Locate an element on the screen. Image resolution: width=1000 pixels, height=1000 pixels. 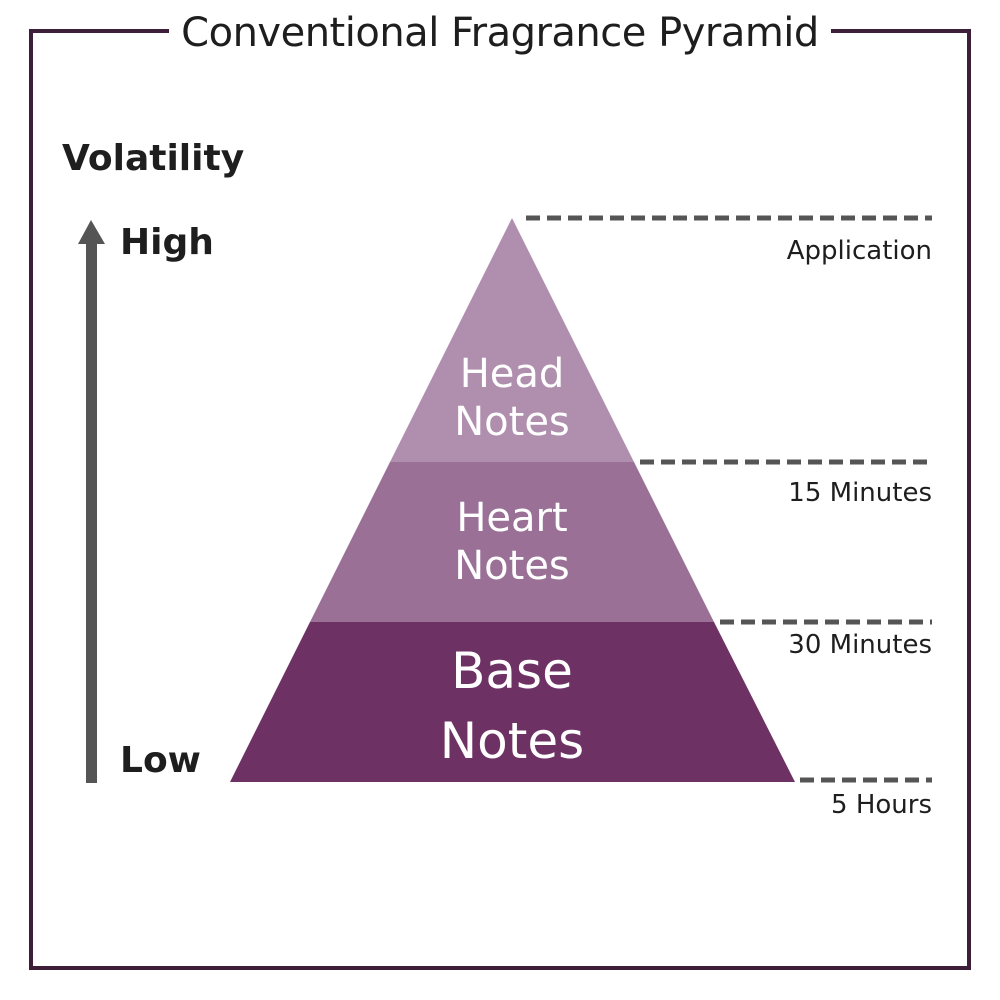
heart-notes-layer is located at coordinates (512, 542).